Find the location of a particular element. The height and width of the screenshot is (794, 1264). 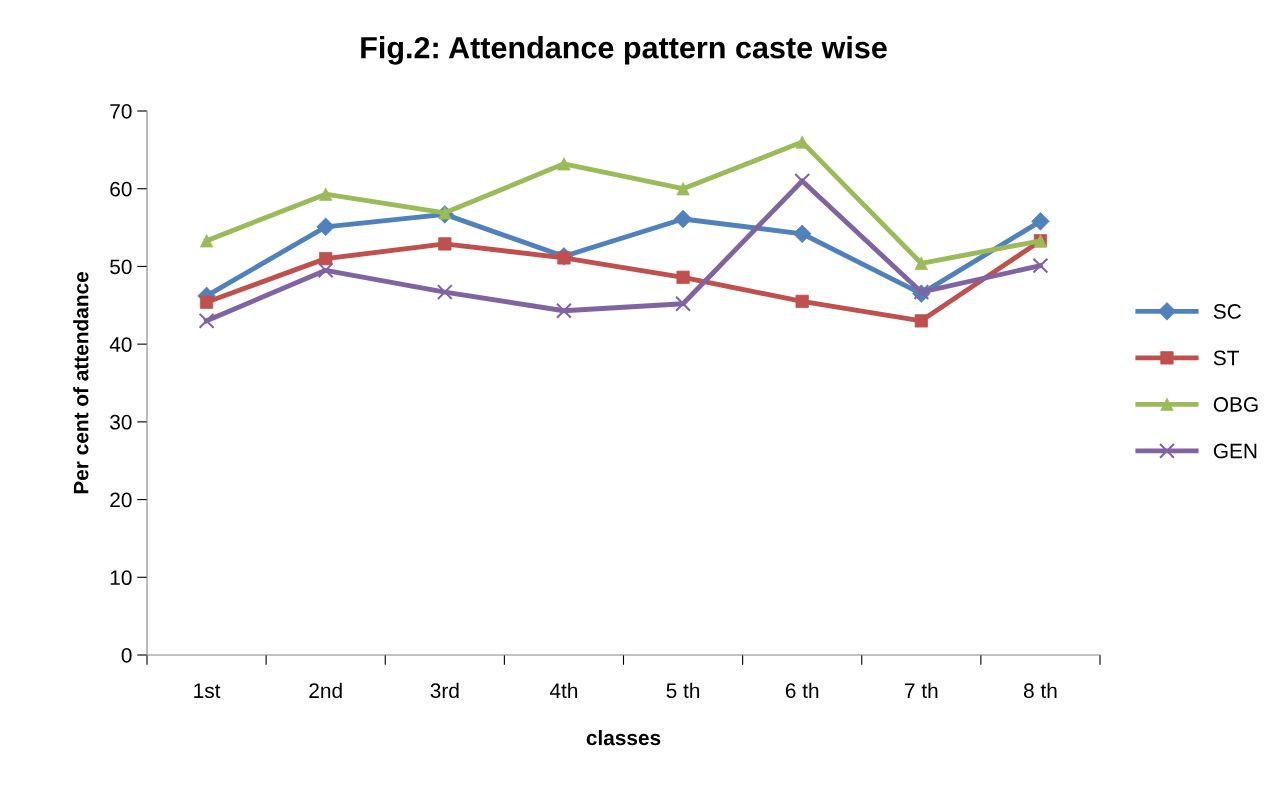

x-tick-label: 6 th is located at coordinates (802, 690).